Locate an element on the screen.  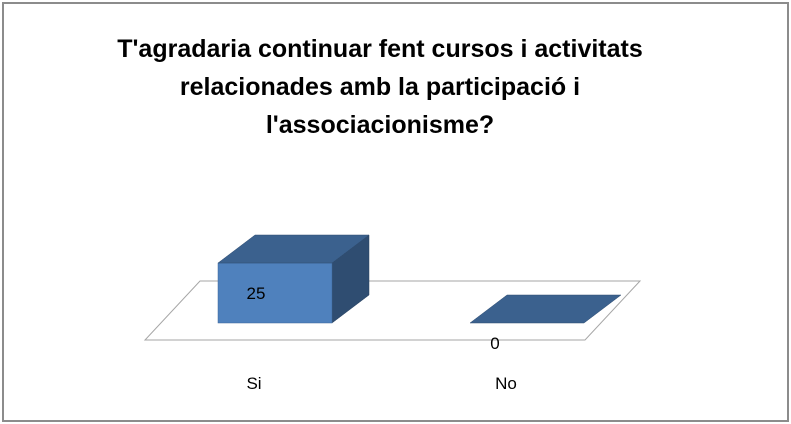
x-tick-label: Si is located at coordinates (253, 383).